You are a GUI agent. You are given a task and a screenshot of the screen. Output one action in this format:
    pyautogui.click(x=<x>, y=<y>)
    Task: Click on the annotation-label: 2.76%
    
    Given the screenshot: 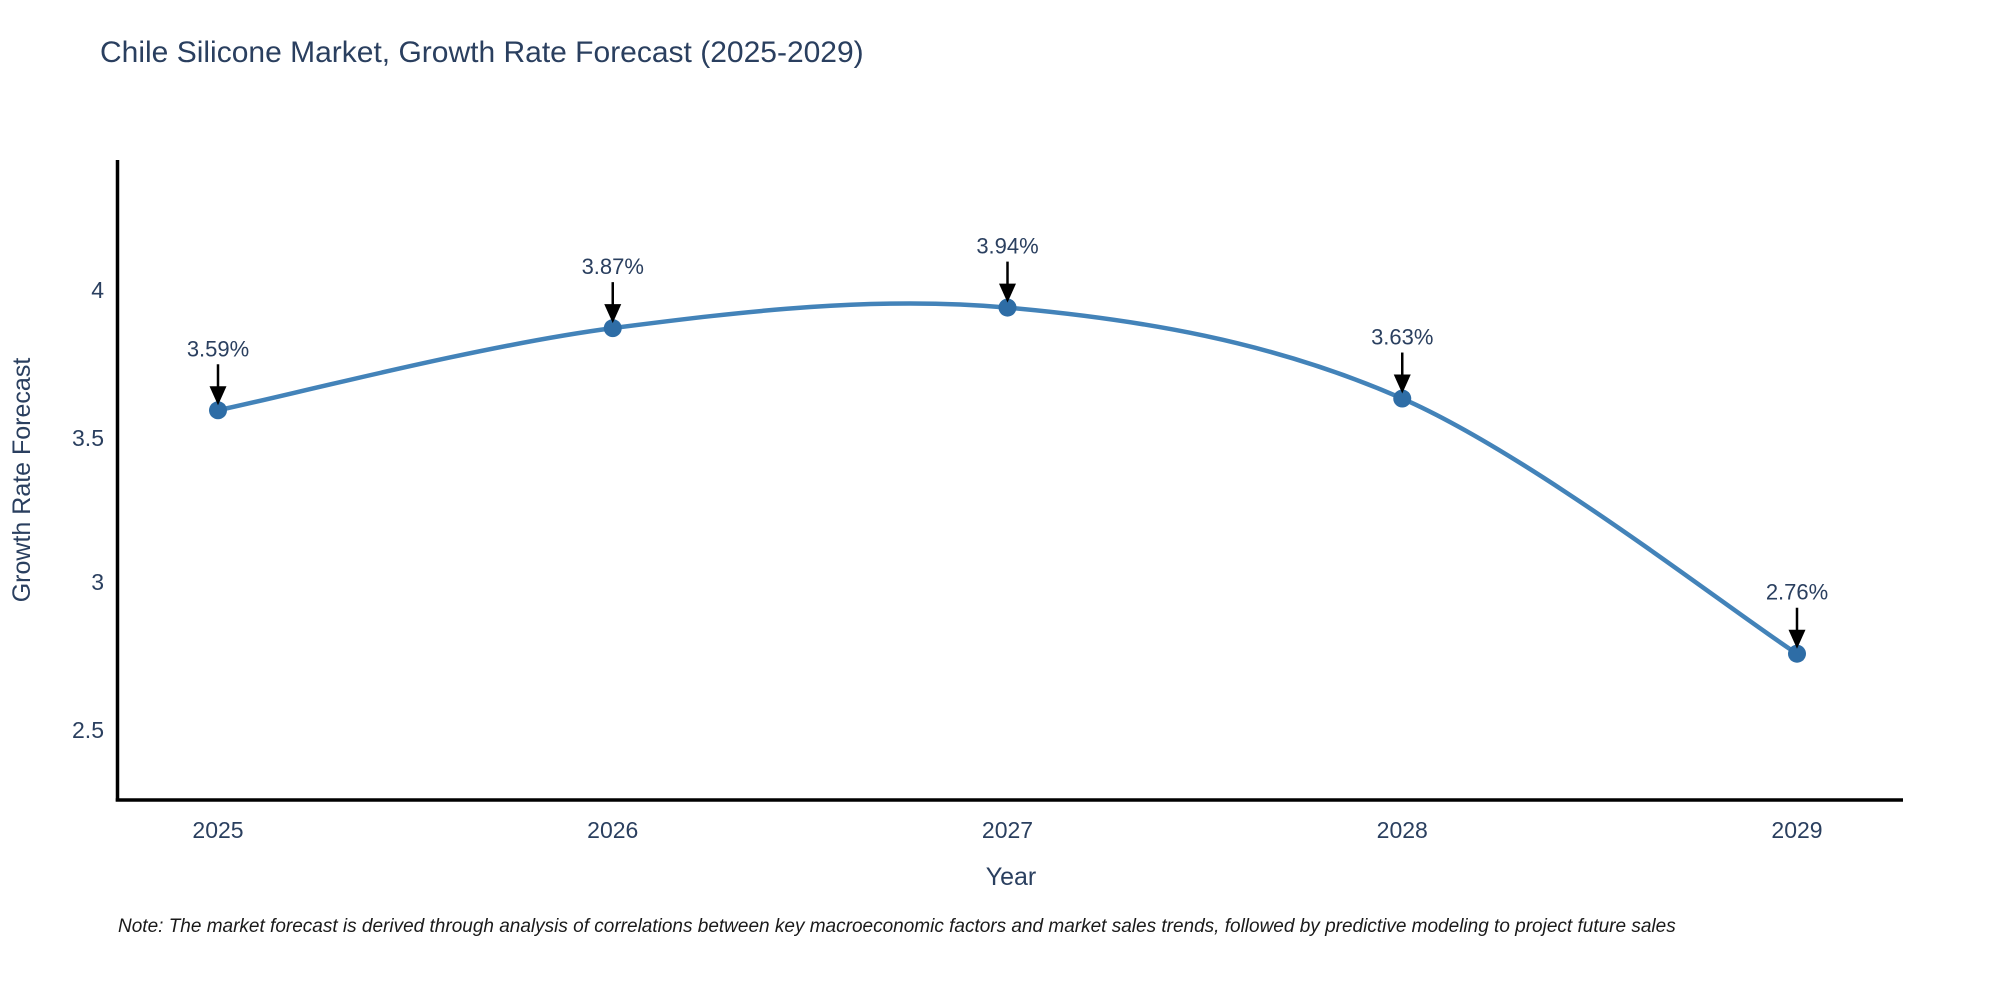 What is the action you would take?
    pyautogui.click(x=1797, y=592)
    